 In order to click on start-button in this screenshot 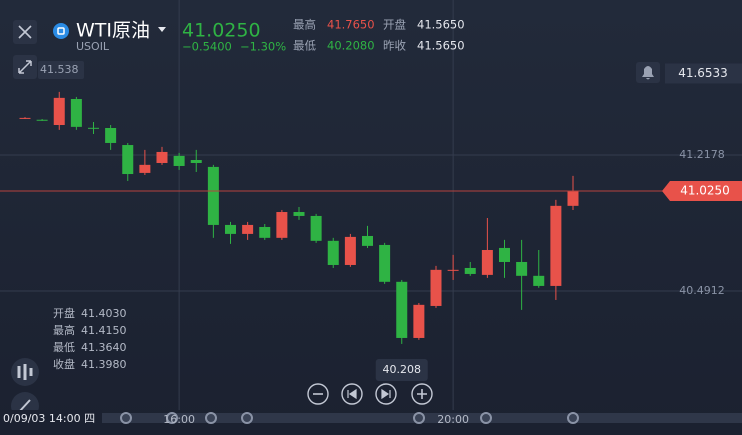, I will do `click(352, 394)`.